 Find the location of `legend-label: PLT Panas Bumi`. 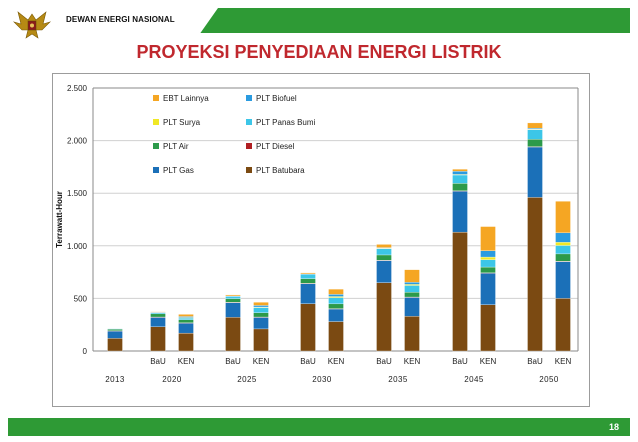

legend-label: PLT Panas Bumi is located at coordinates (286, 122).